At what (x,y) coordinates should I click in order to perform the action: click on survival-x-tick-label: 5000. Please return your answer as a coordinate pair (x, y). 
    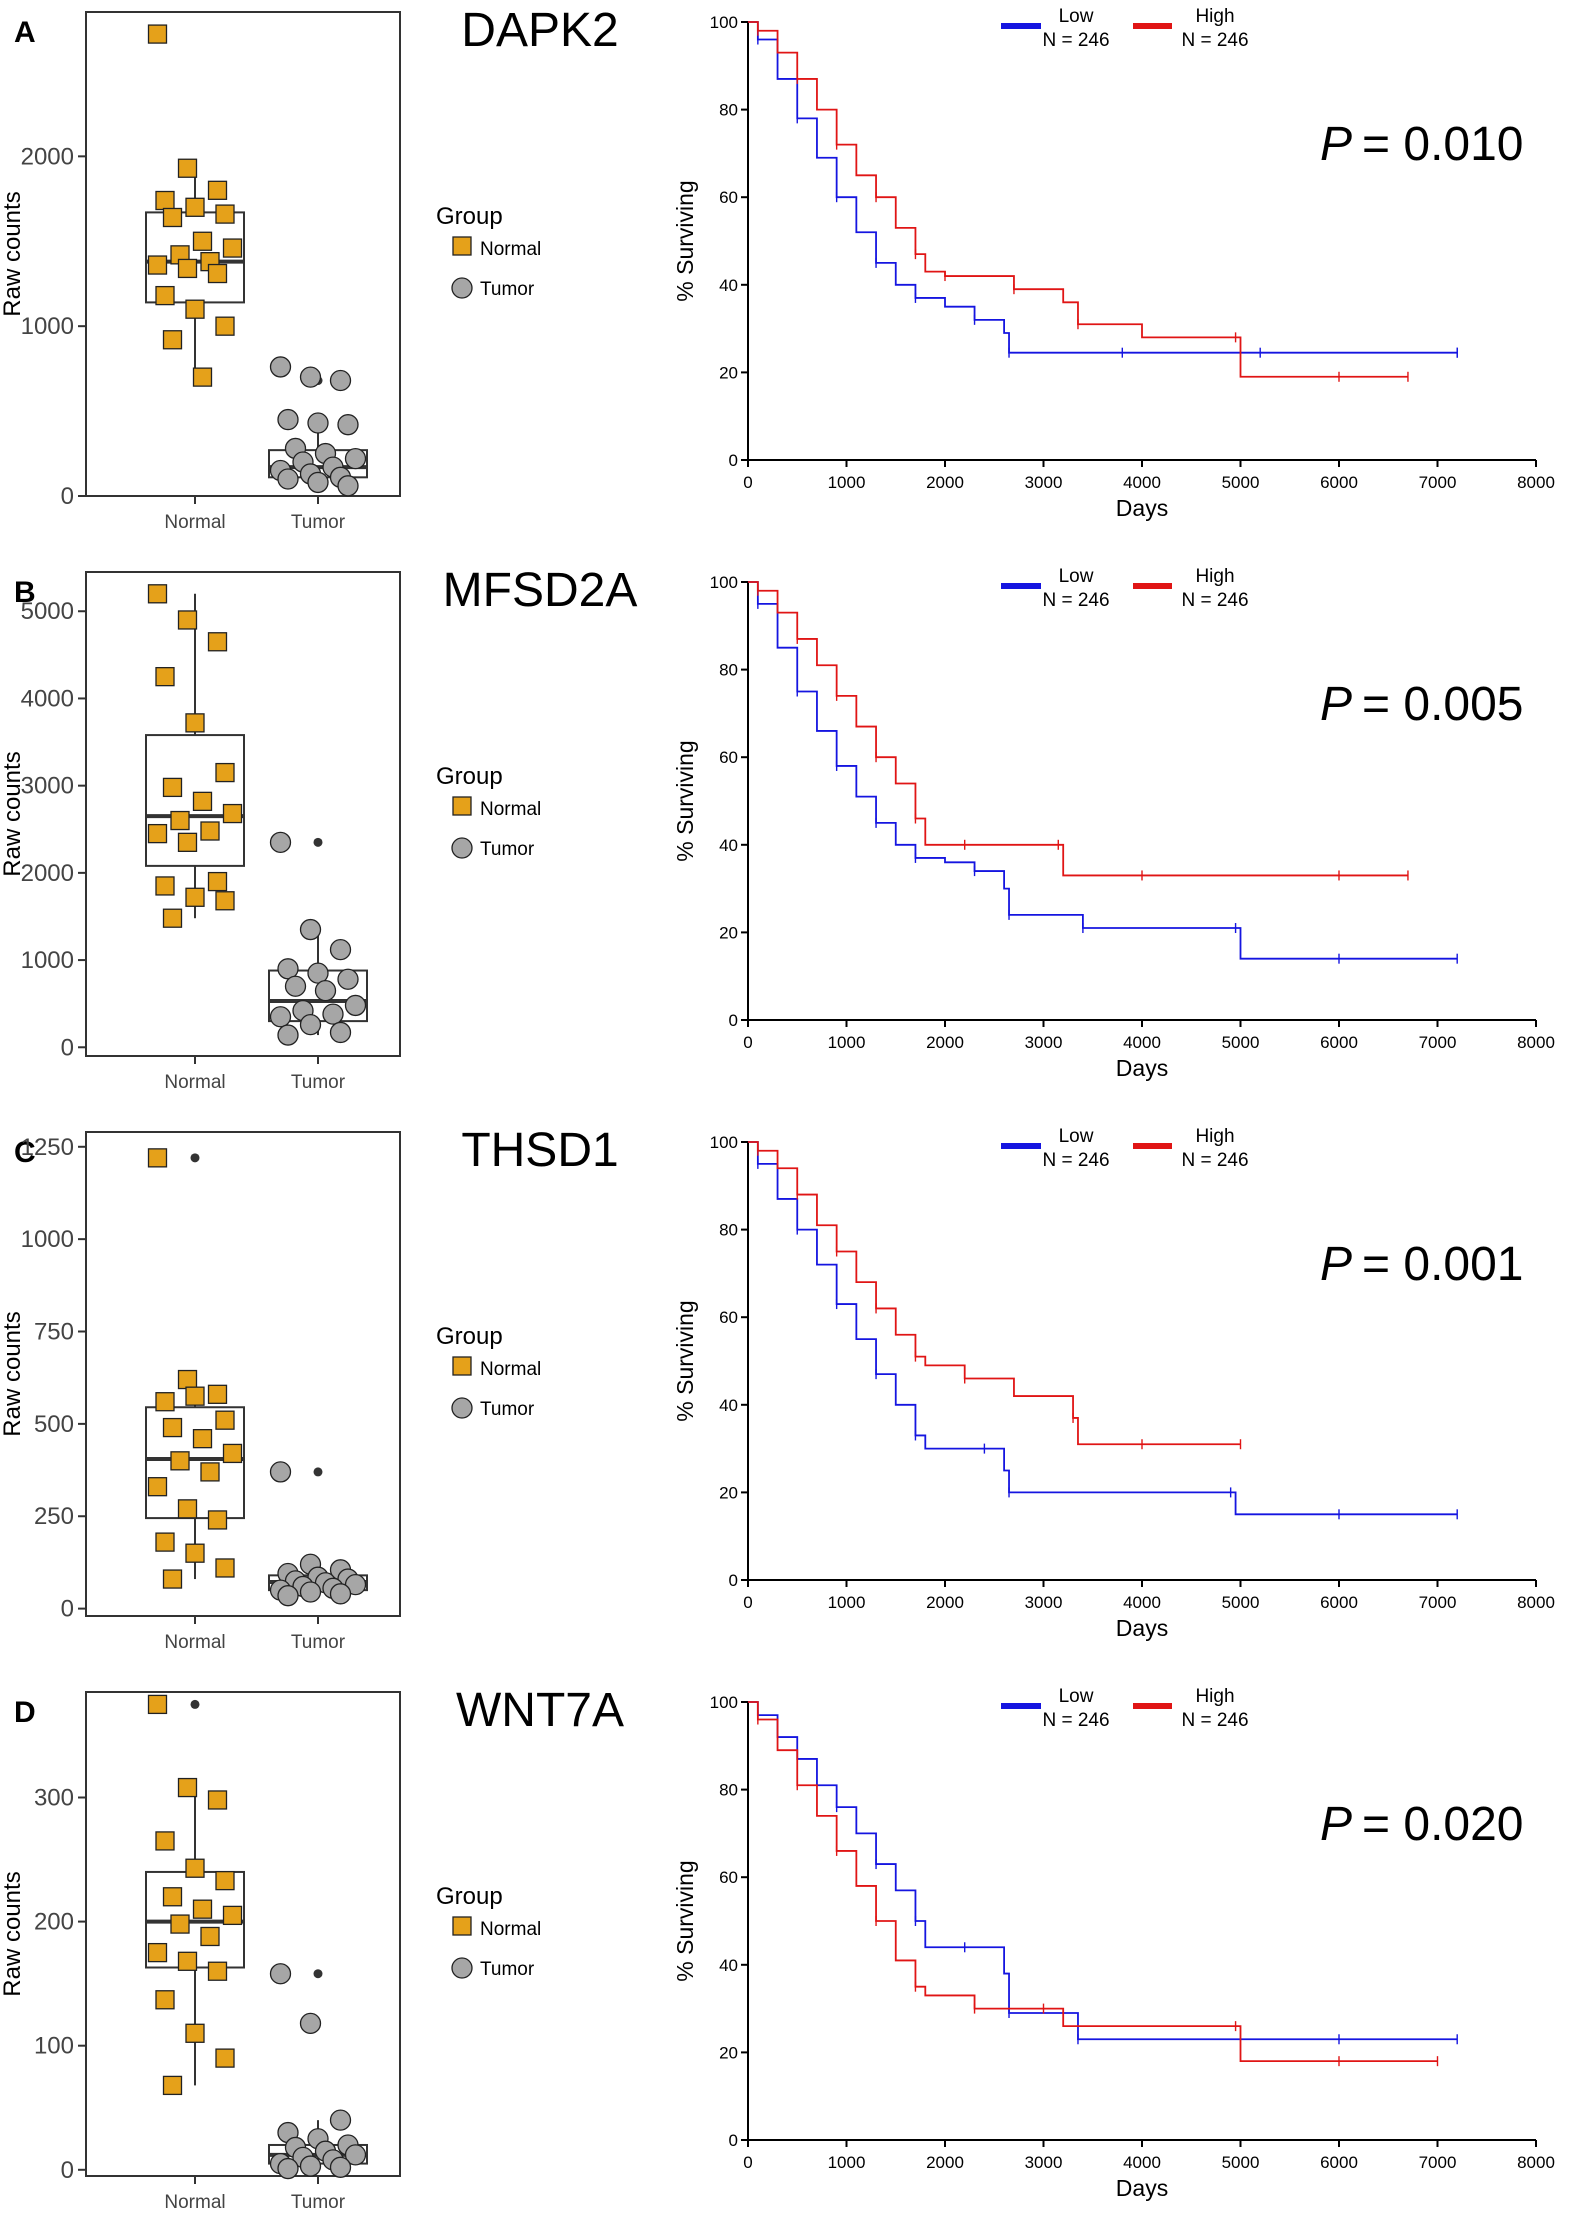
    Looking at the image, I should click on (1241, 482).